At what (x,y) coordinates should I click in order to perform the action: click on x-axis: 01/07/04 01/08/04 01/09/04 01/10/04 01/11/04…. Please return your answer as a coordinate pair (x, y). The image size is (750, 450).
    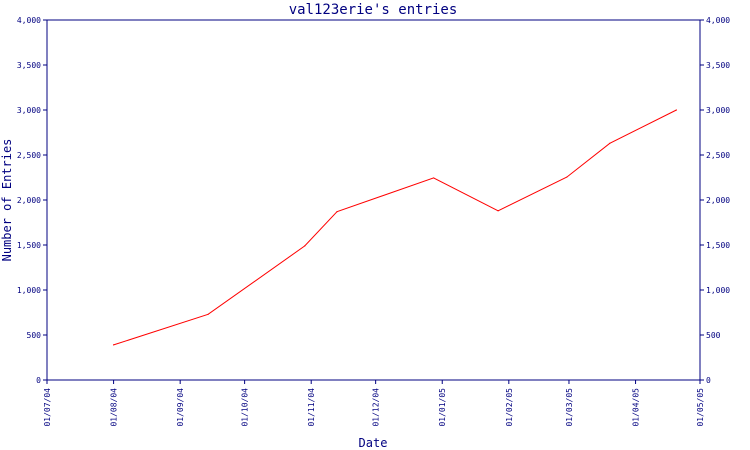
    Looking at the image, I should click on (374, 403).